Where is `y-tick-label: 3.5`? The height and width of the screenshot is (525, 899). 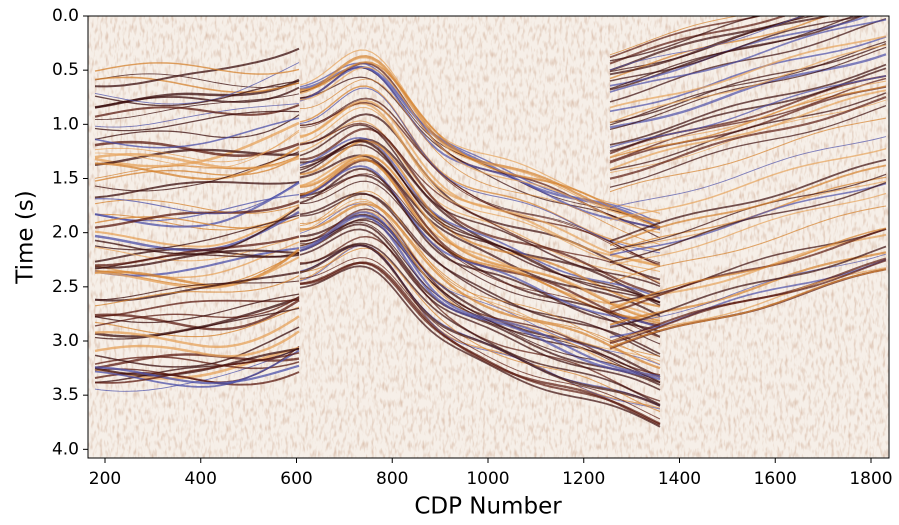 y-tick-label: 3.5 is located at coordinates (65, 395).